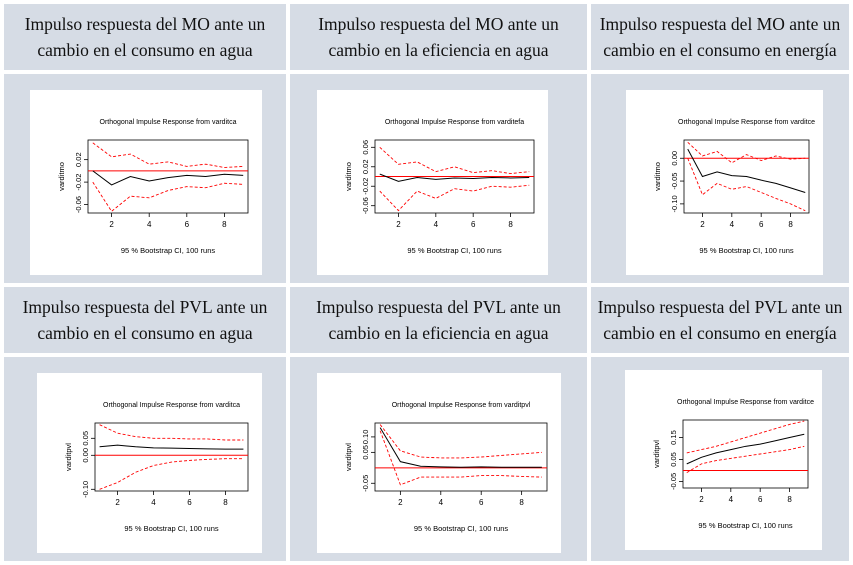 The image size is (853, 565). What do you see at coordinates (78, 204) in the screenshot?
I see `y-tick-label: -0.06` at bounding box center [78, 204].